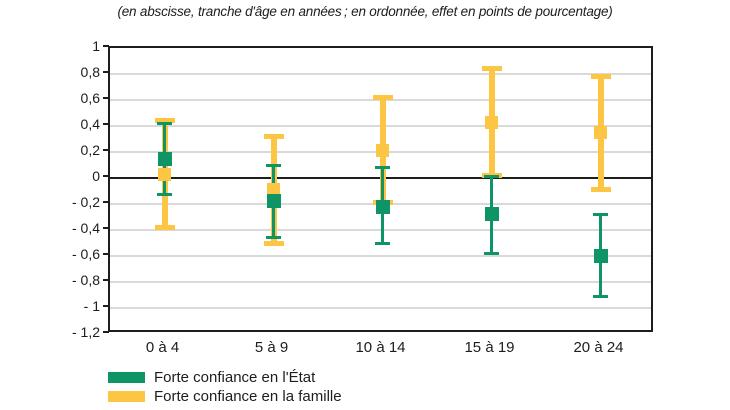  I want to click on y-axis-tick-label: - 0,2, so click(85, 202).